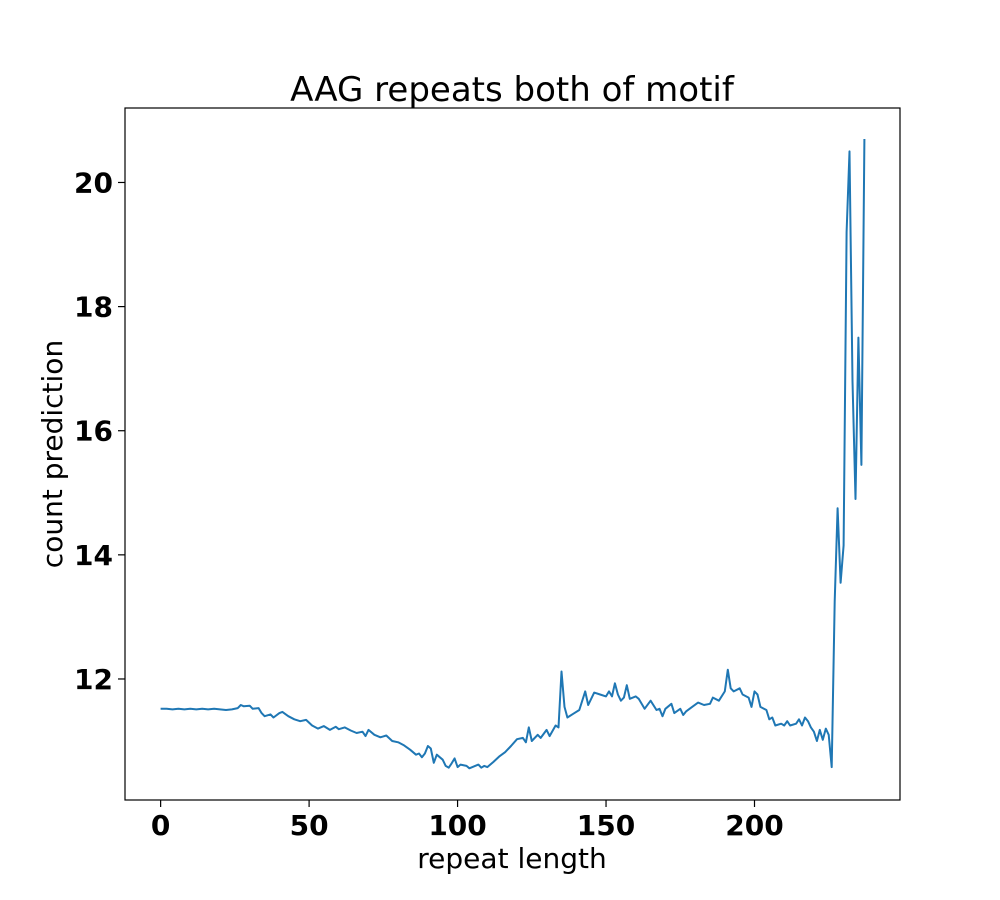  Describe the element at coordinates (512, 90) in the screenshot. I see `chart-title: AAG repeats both of motif` at that location.